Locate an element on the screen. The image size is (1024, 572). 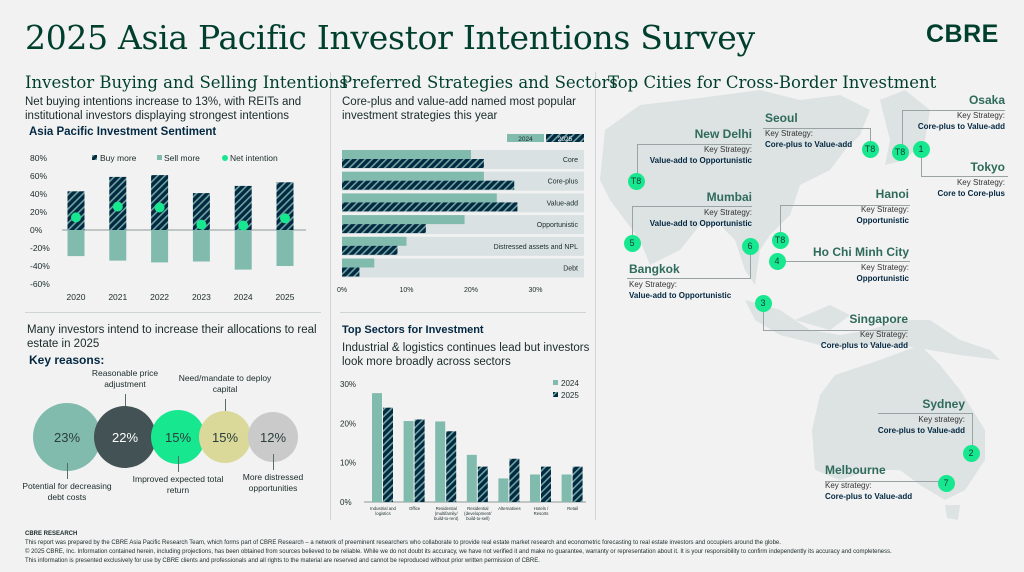
city-name: Osaka is located at coordinates (986, 100).